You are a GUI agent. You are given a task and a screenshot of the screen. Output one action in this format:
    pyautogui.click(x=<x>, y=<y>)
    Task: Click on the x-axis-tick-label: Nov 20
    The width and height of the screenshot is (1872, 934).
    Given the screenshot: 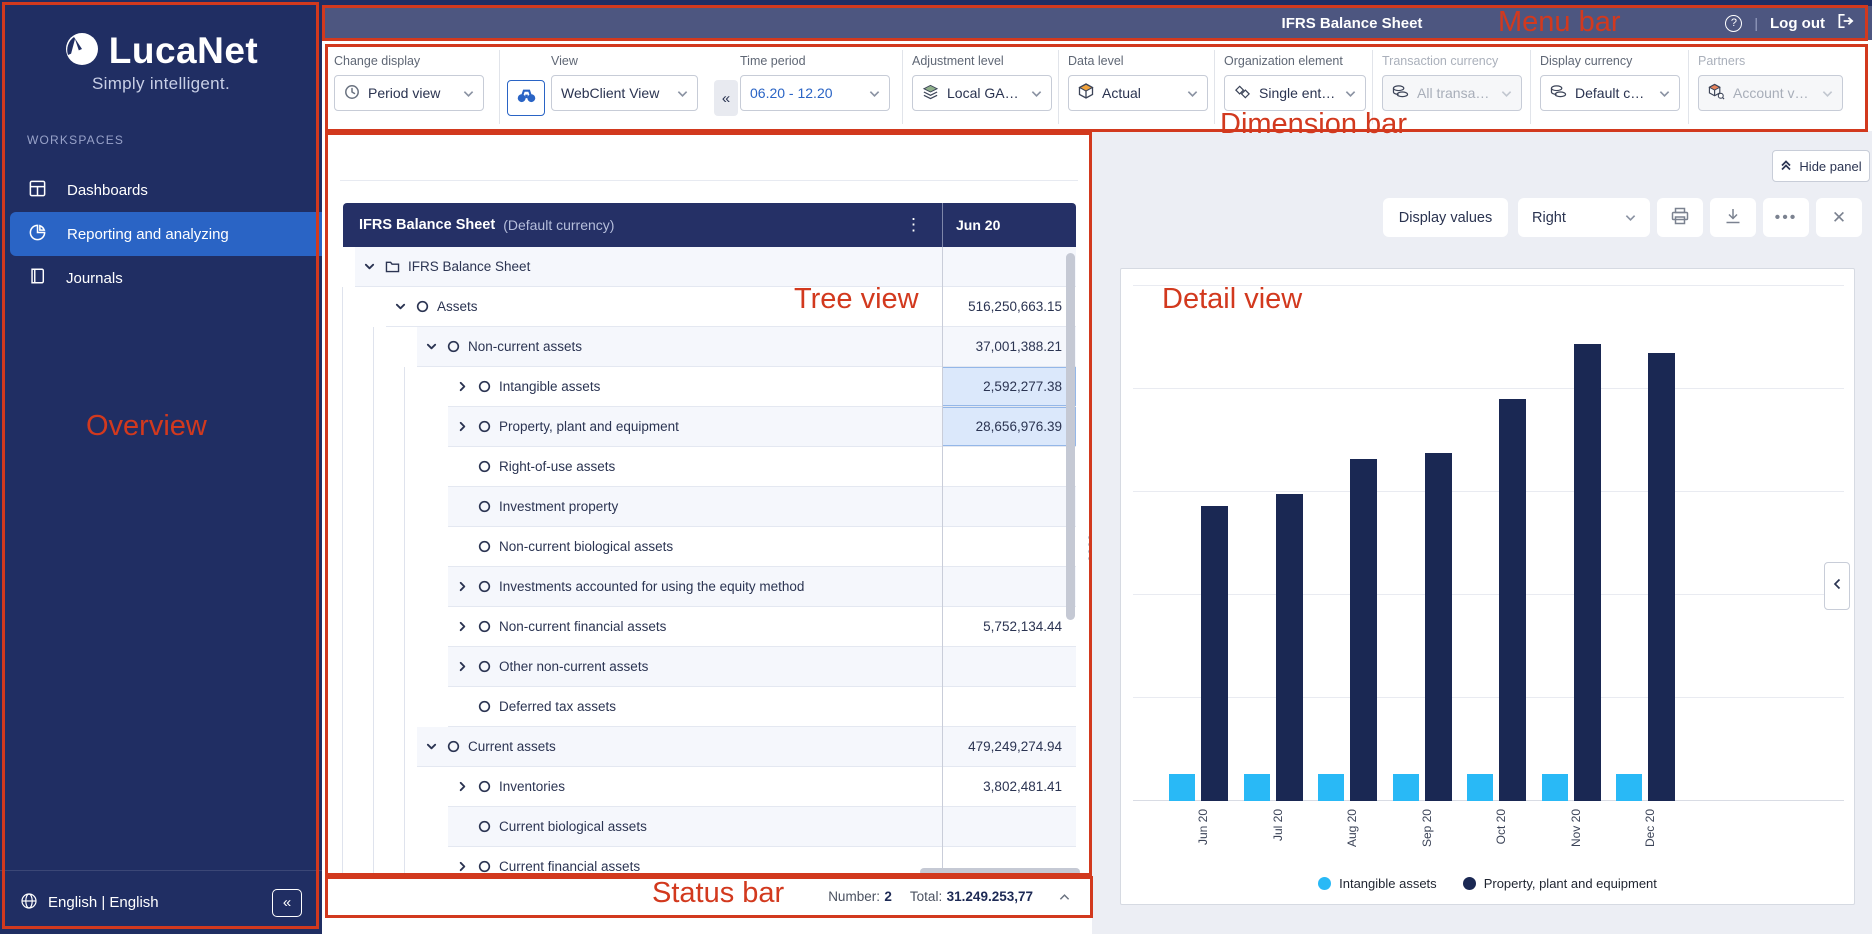 What is the action you would take?
    pyautogui.click(x=1575, y=828)
    